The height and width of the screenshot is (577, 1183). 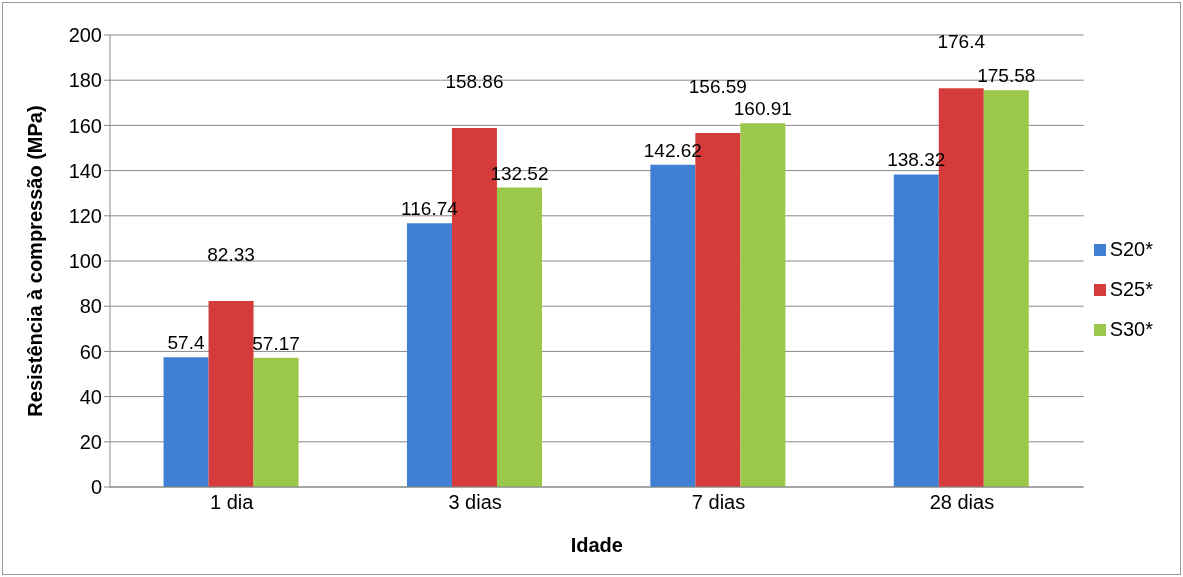 What do you see at coordinates (1131, 328) in the screenshot?
I see `legend-label: S30*` at bounding box center [1131, 328].